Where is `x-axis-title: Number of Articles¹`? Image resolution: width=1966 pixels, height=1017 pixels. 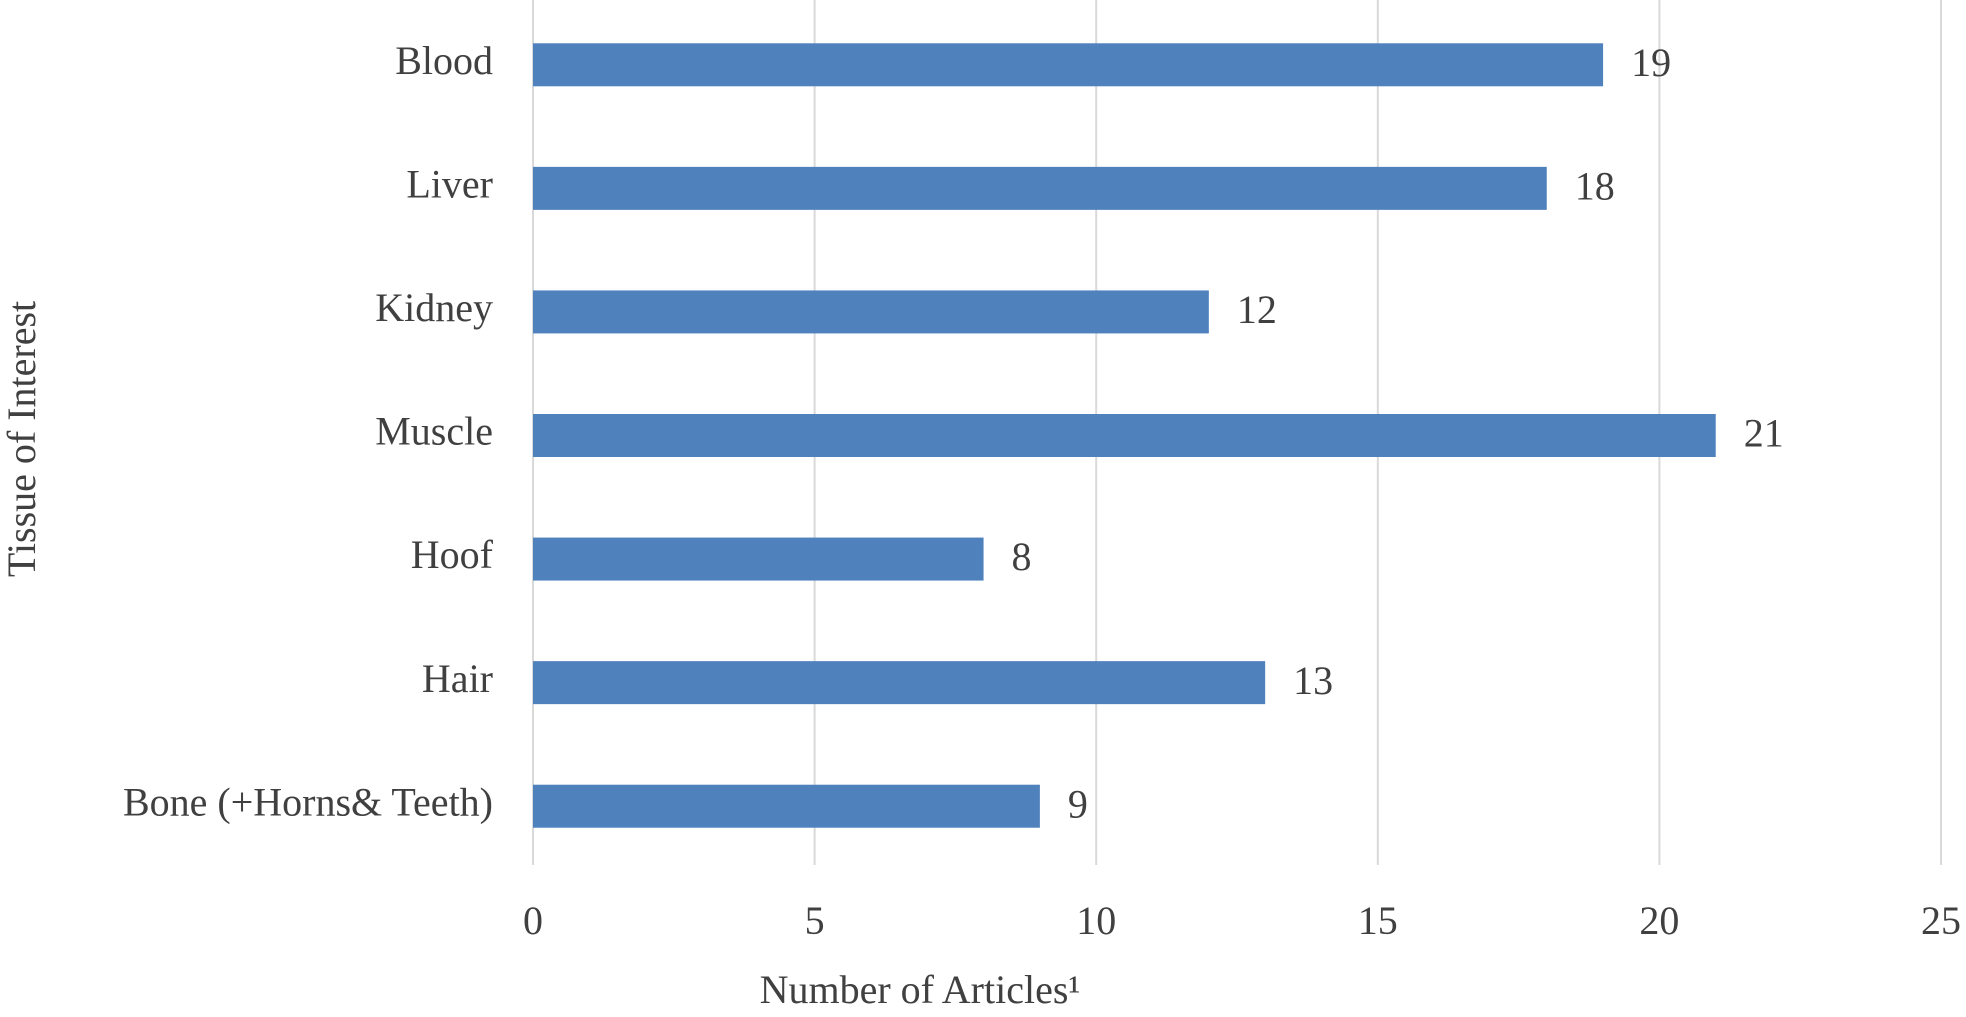 x-axis-title: Number of Articles¹ is located at coordinates (920, 989).